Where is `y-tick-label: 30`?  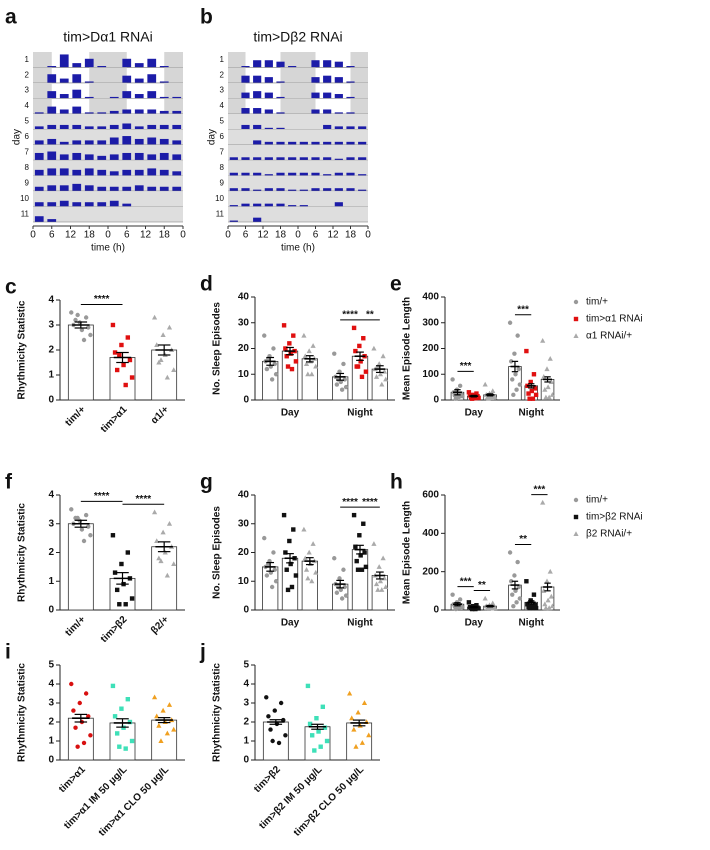 y-tick-label: 30 is located at coordinates (244, 523).